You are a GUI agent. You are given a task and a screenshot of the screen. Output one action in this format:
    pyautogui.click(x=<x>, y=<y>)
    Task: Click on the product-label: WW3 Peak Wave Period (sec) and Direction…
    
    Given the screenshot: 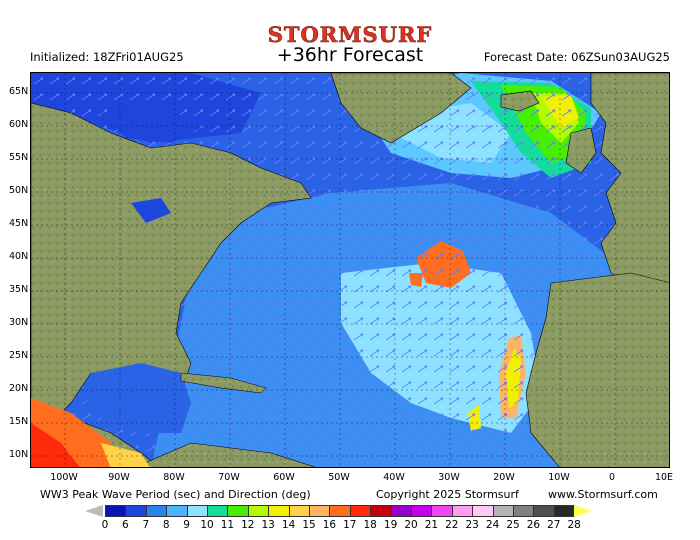 What is the action you would take?
    pyautogui.click(x=175, y=494)
    